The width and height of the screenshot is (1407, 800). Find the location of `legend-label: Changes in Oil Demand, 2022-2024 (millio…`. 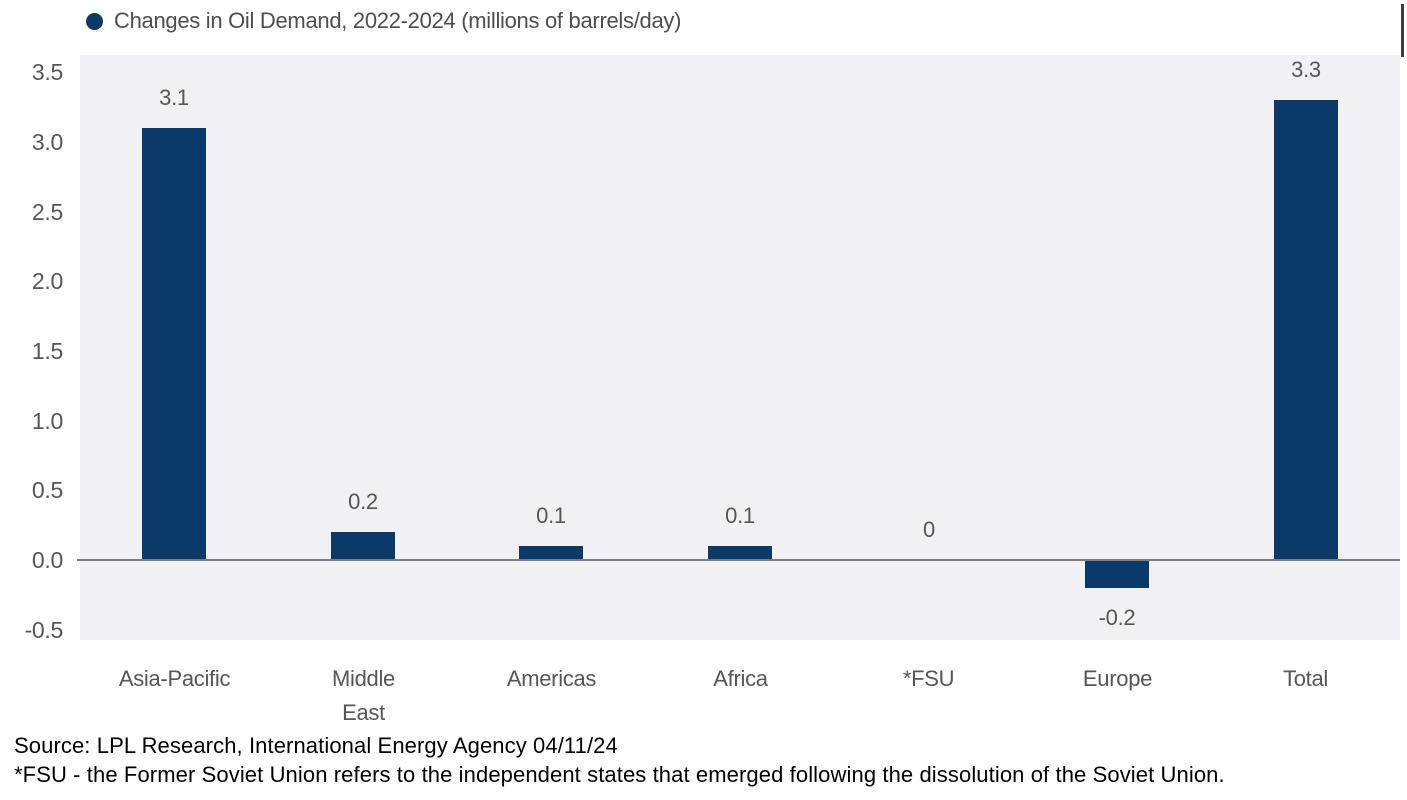

legend-label: Changes in Oil Demand, 2022-2024 (millio… is located at coordinates (398, 20).